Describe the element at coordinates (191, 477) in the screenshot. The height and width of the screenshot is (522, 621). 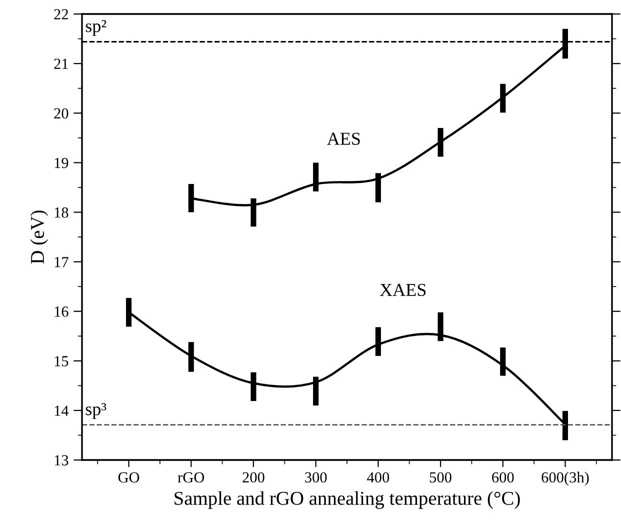
I see `x-tick-label: rGO` at that location.